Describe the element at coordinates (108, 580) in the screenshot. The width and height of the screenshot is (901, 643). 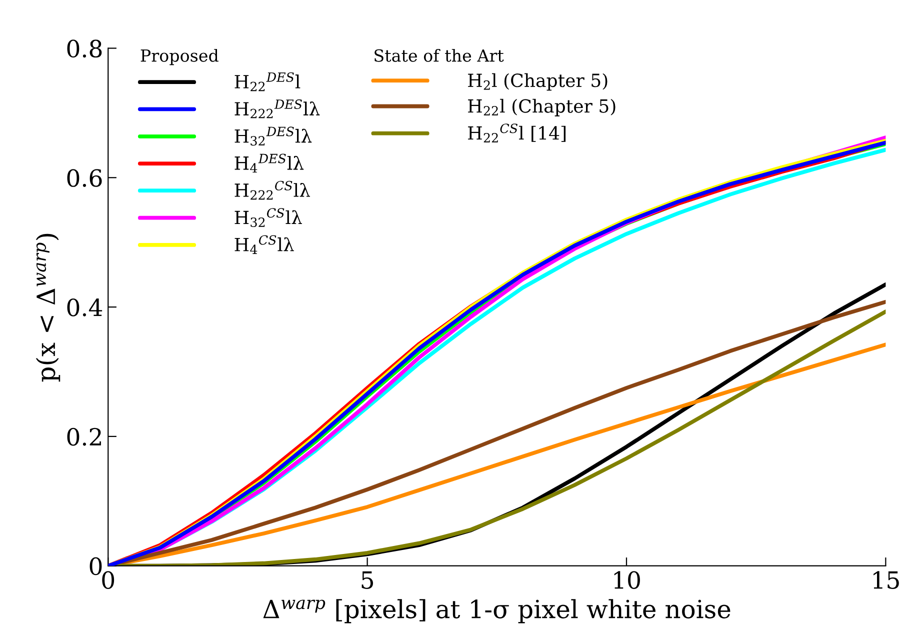
I see `x-tick-label: 0` at that location.